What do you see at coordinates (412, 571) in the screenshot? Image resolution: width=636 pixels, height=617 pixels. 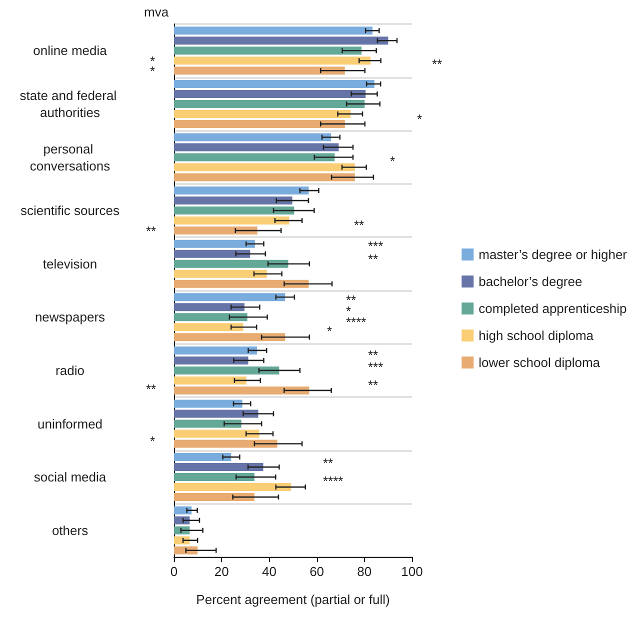 I see `x-tick-label: 100` at bounding box center [412, 571].